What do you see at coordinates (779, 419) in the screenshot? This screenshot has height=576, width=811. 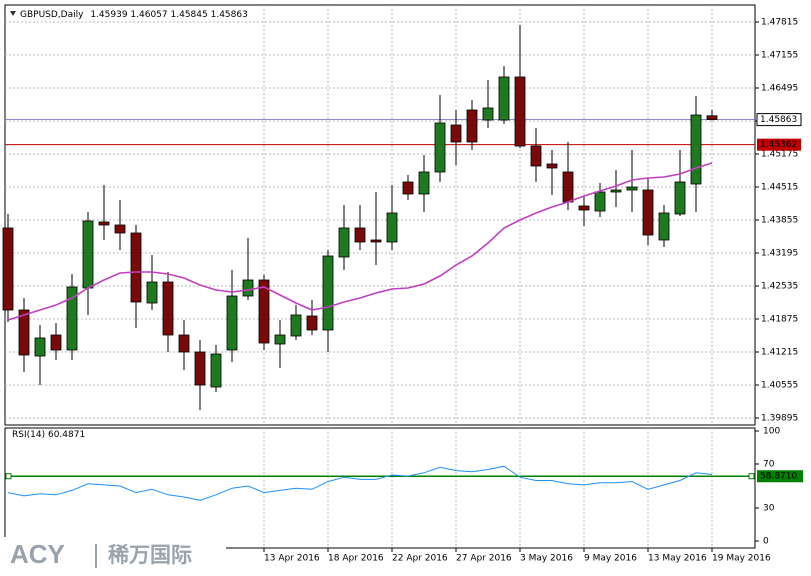 I see `y-tick-label: 1.39895` at bounding box center [779, 419].